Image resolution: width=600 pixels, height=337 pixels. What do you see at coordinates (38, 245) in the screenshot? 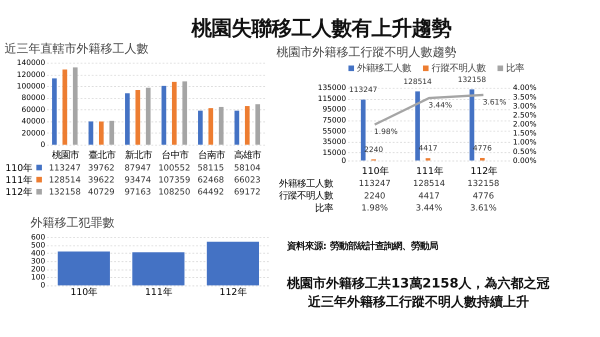
I see `y-tick-label: 500` at bounding box center [38, 245].